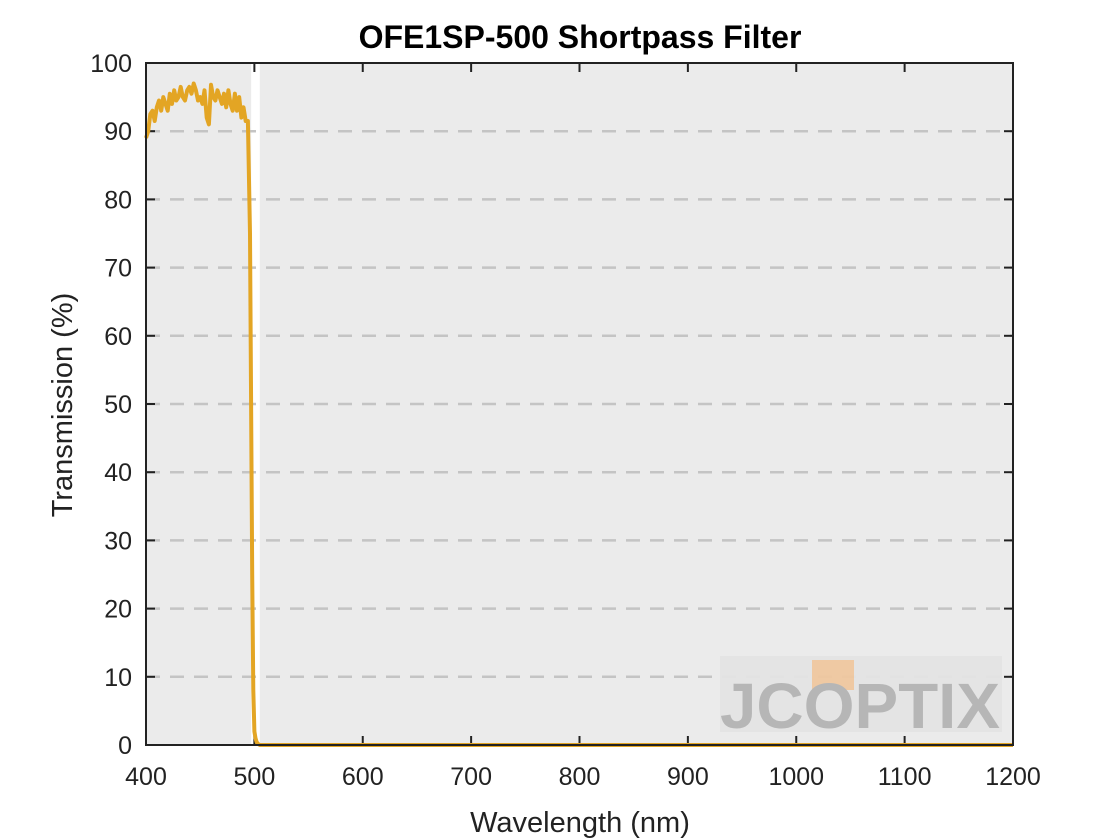 The width and height of the screenshot is (1120, 840). What do you see at coordinates (111, 64) in the screenshot?
I see `y-tick-label: 100` at bounding box center [111, 64].